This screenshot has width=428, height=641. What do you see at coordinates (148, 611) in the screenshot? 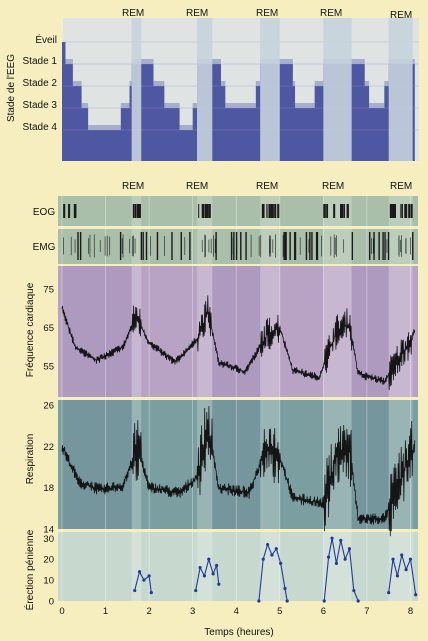
I see `x-tick-label: 2` at bounding box center [148, 611].